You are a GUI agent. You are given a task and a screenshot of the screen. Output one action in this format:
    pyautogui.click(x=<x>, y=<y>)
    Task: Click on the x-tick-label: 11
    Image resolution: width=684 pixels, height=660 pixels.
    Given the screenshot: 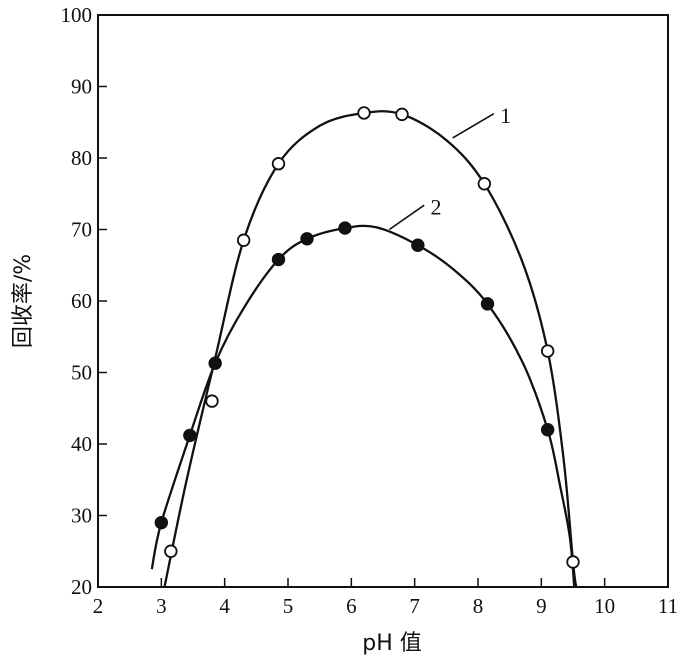 What is the action you would take?
    pyautogui.click(x=668, y=606)
    